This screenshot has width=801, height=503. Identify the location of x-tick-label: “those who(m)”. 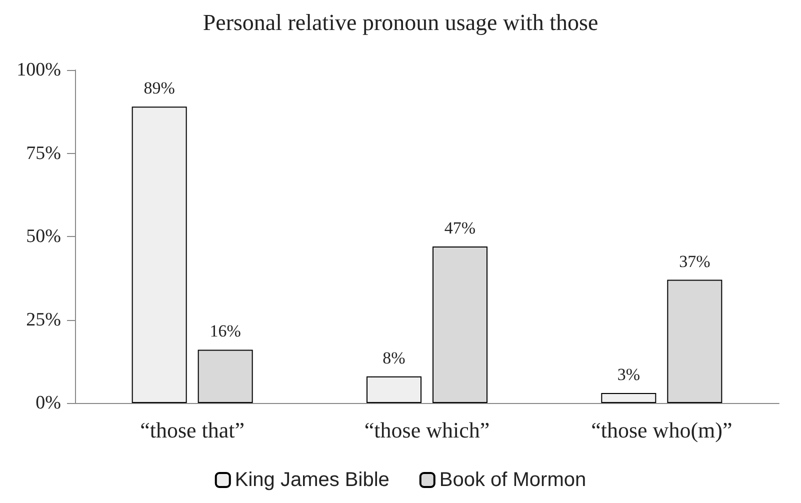
(661, 430).